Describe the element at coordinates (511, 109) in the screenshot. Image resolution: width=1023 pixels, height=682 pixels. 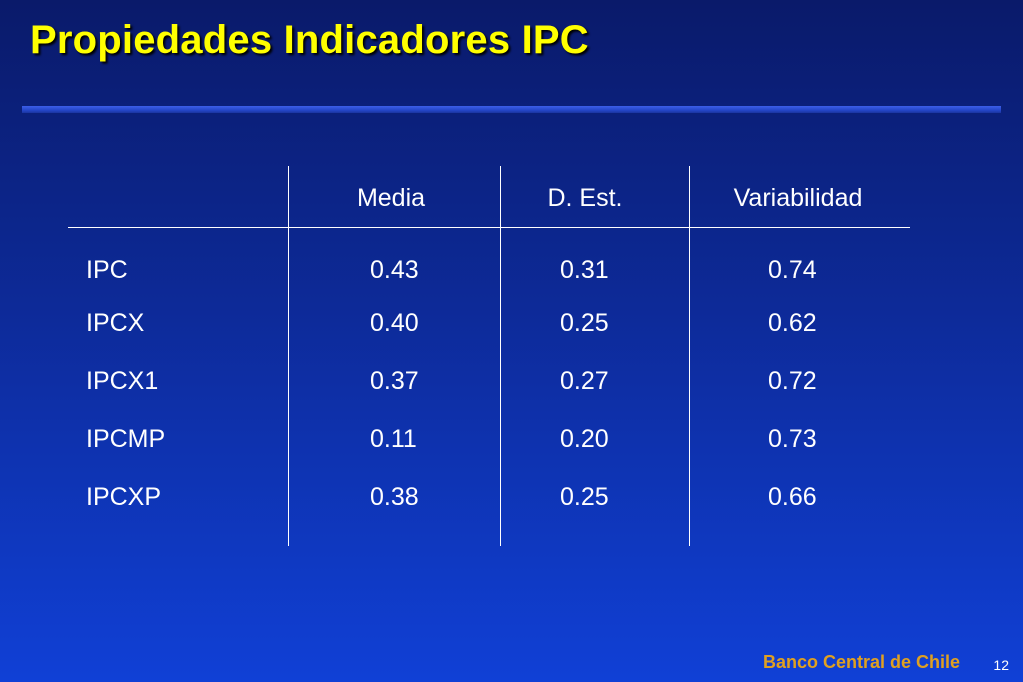
I see `title-underline` at that location.